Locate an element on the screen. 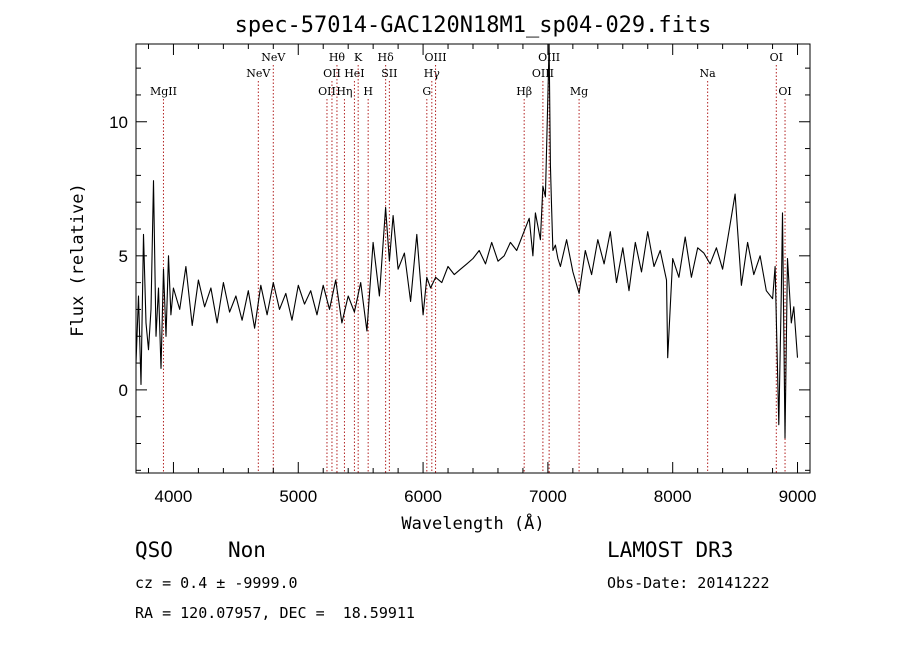 The width and height of the screenshot is (900, 649). line-label-5: Hθ is located at coordinates (337, 57).